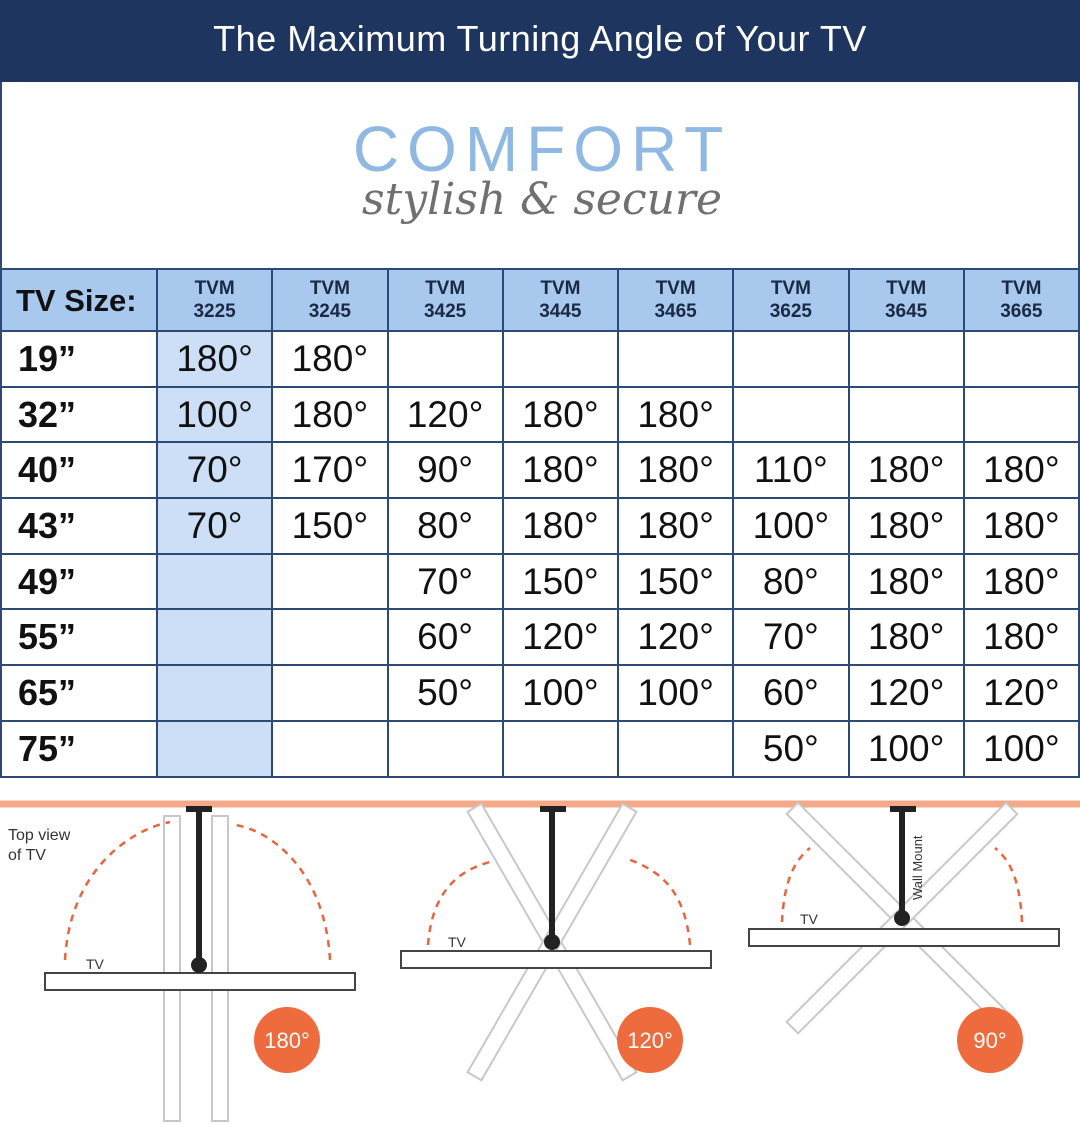 This screenshot has width=1080, height=1124. Describe the element at coordinates (79, 637) in the screenshot. I see `size-cell: 55”` at that location.